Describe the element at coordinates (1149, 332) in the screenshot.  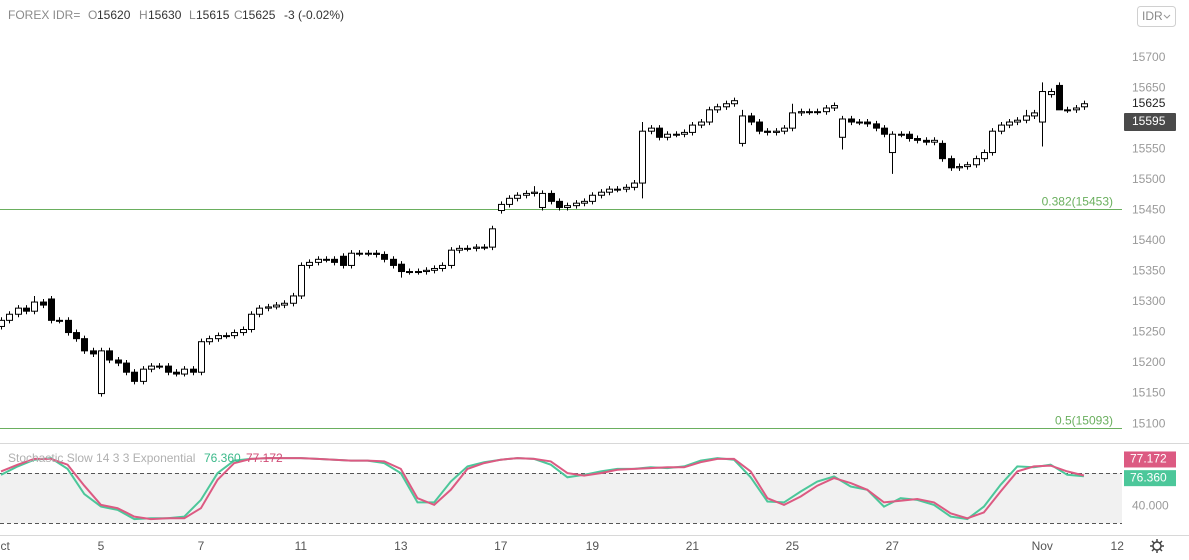
I see `y-tick-label: 15250` at that location.